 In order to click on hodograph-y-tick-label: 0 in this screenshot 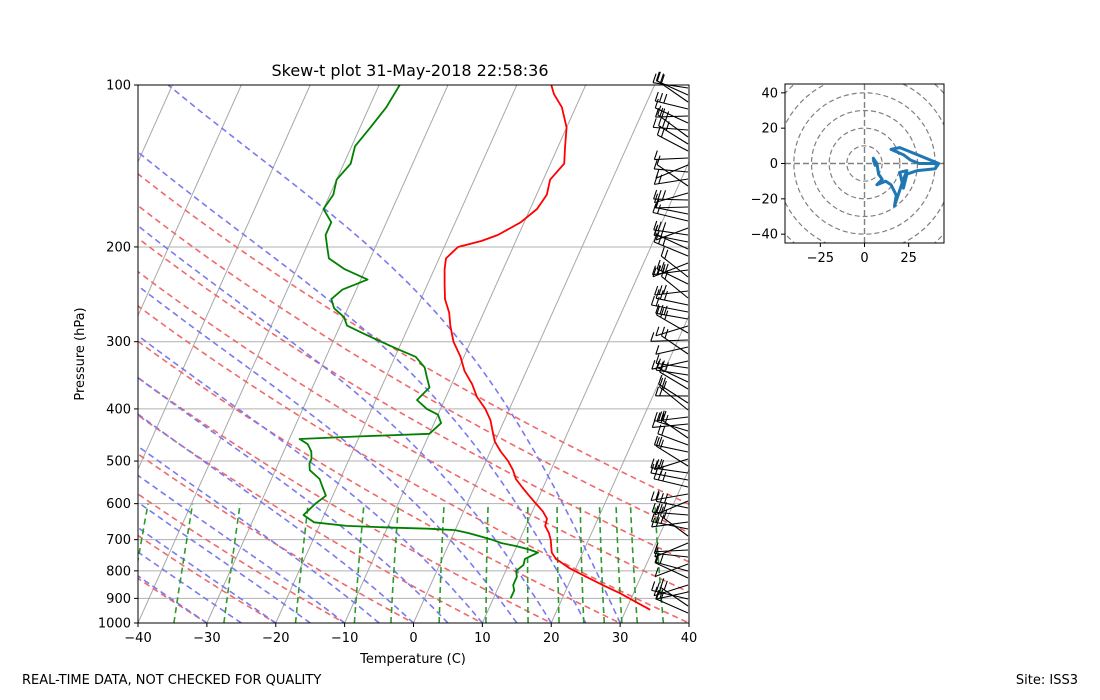, I will do `click(774, 164)`.